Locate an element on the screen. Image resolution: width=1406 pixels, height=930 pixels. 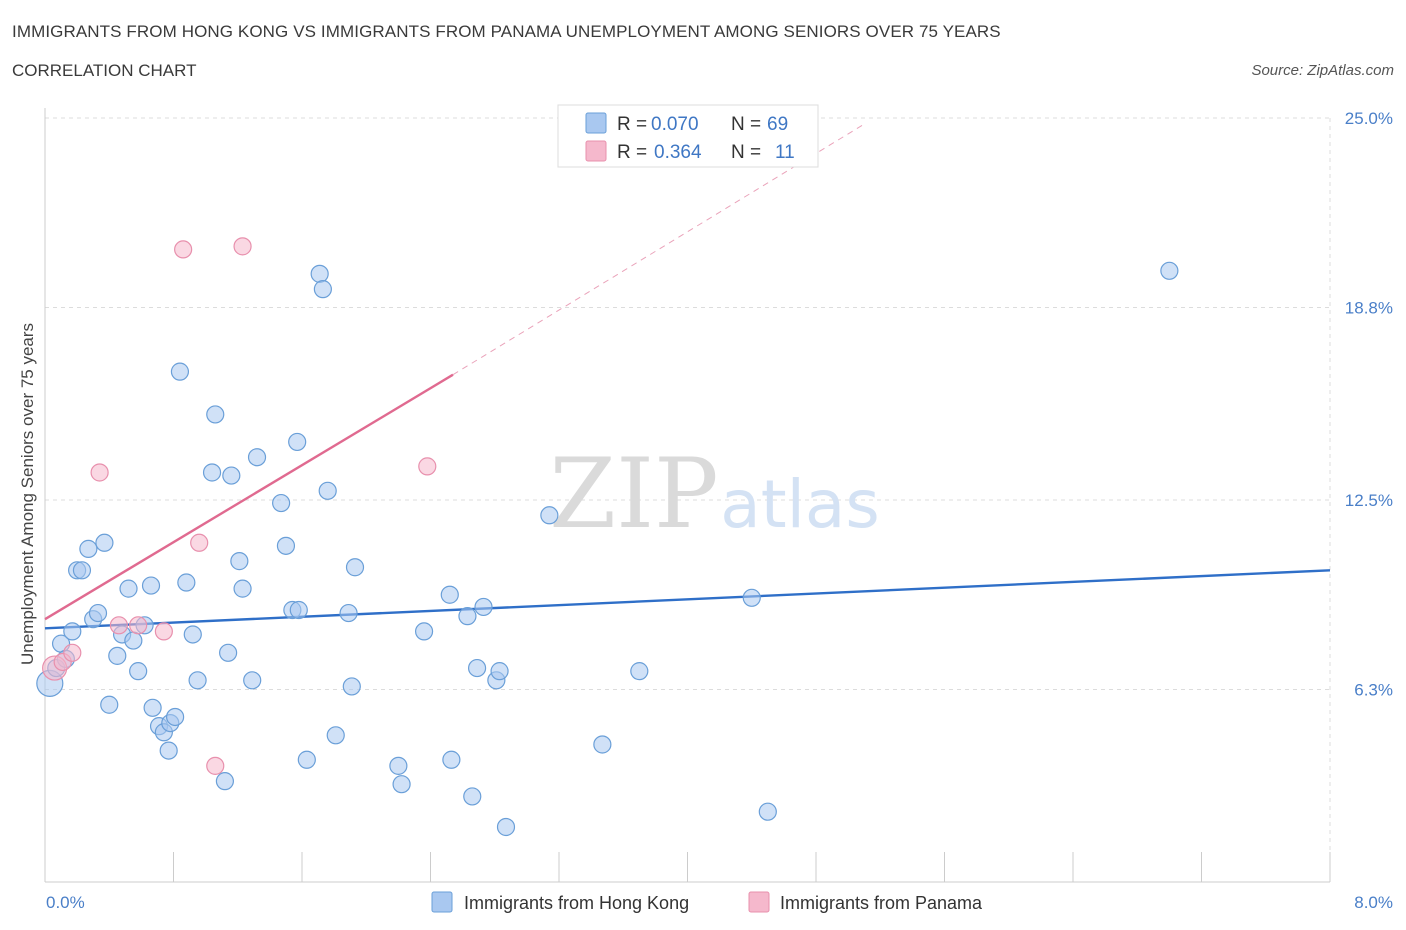
legend-r-label-2: R = is located at coordinates (632, 152).